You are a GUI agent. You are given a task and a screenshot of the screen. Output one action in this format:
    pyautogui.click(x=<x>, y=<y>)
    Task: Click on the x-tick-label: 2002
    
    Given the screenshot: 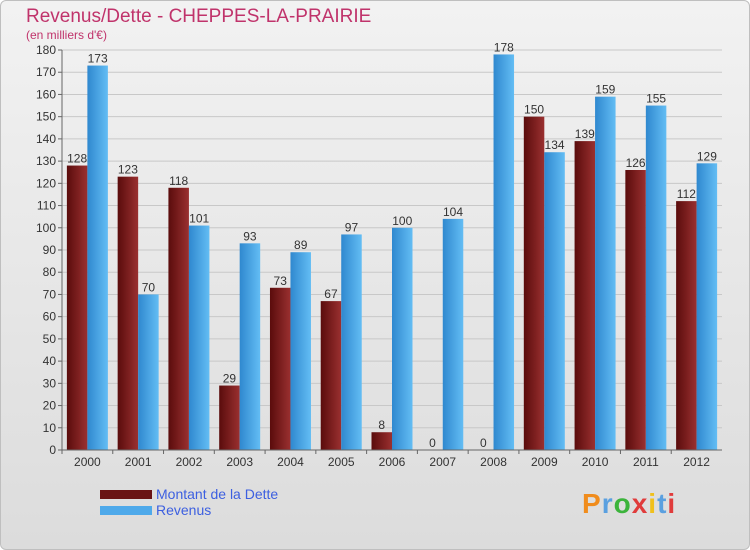 What is the action you would take?
    pyautogui.click(x=189, y=462)
    